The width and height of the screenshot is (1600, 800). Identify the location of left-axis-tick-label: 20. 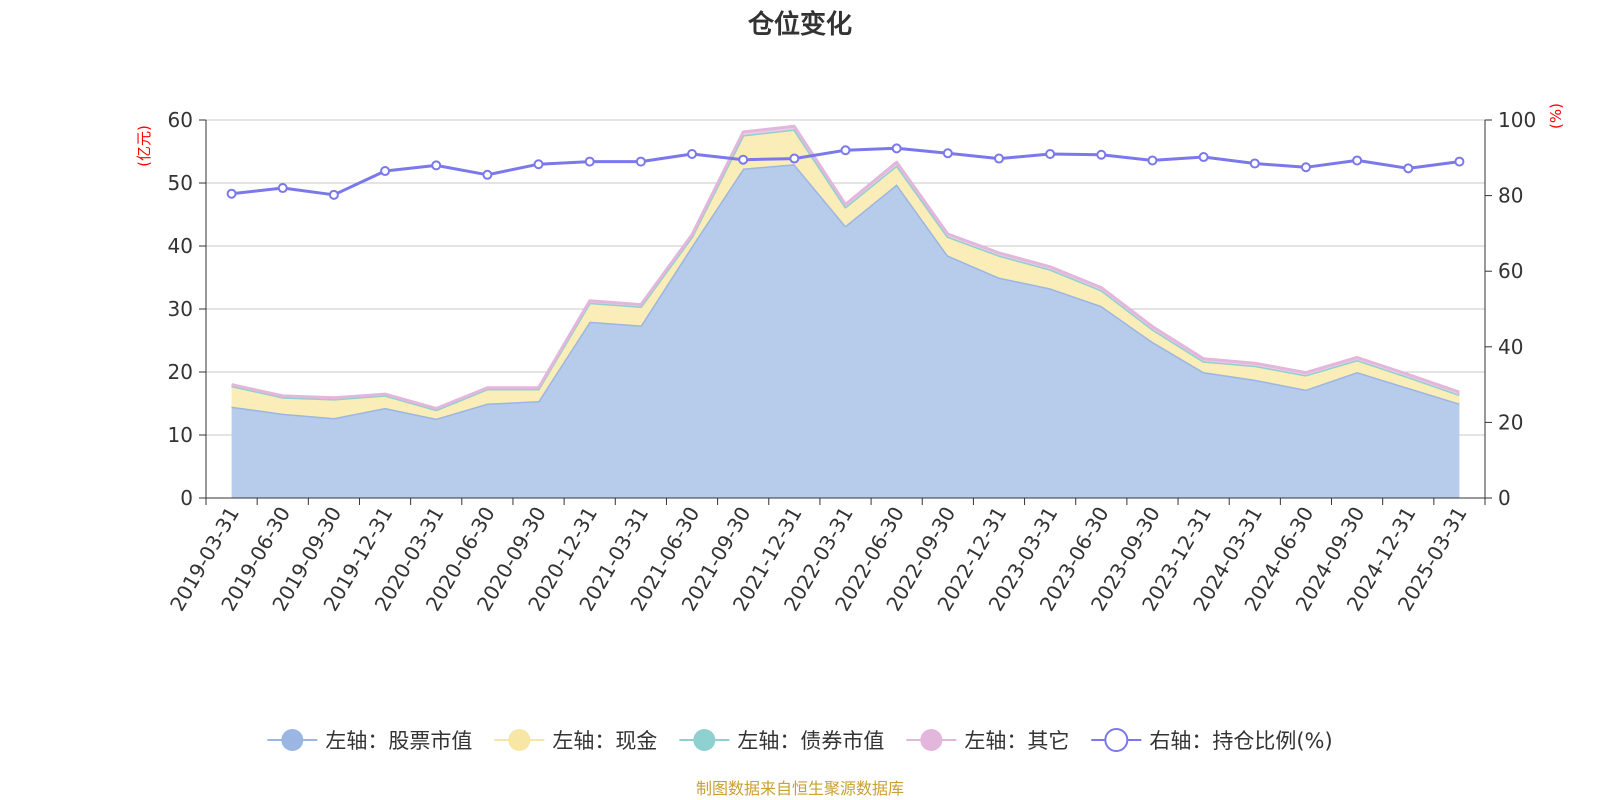
(180, 372).